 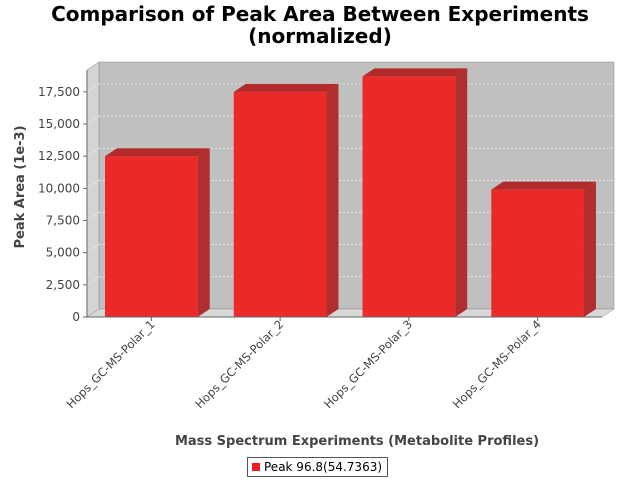 I want to click on y-tick-label: 12,500, so click(x=59, y=156).